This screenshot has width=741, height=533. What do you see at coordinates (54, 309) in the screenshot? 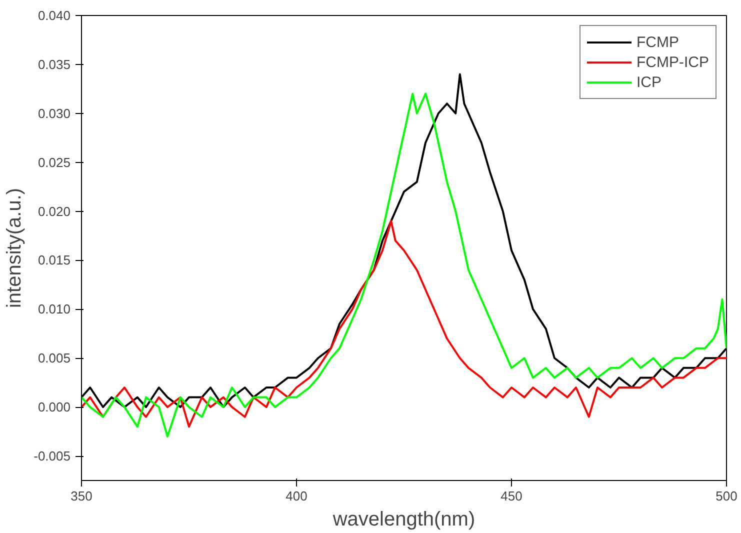
I see `y-tick-label: 0.010` at bounding box center [54, 309].